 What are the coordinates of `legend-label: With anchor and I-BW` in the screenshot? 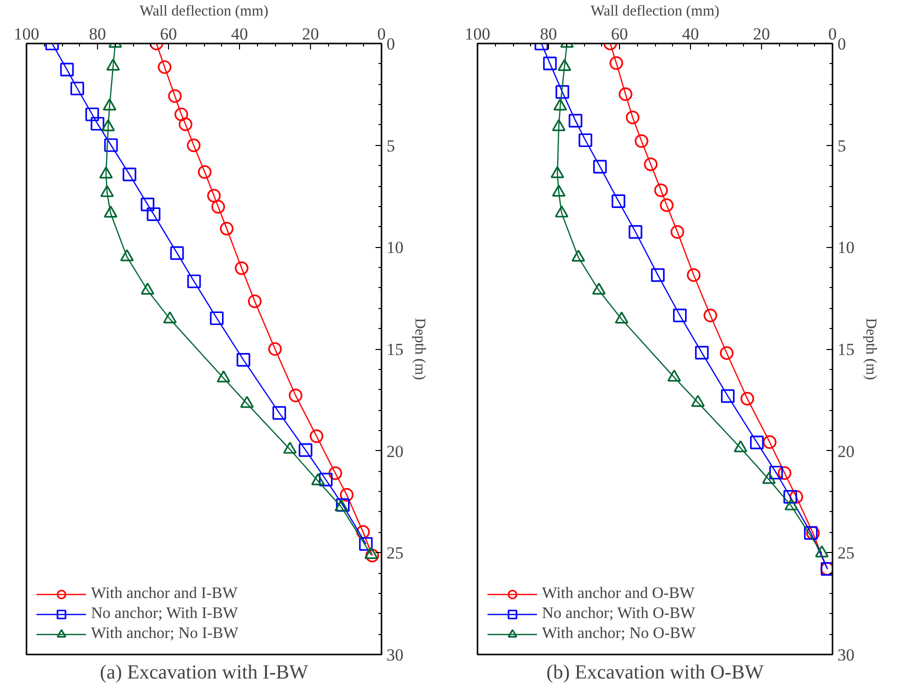 It's located at (164, 594).